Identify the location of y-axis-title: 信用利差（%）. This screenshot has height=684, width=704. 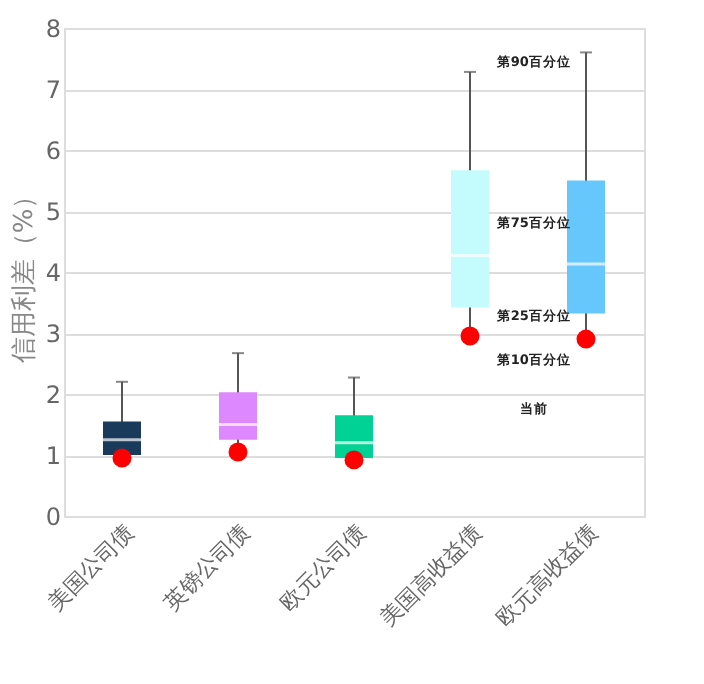
(24, 273).